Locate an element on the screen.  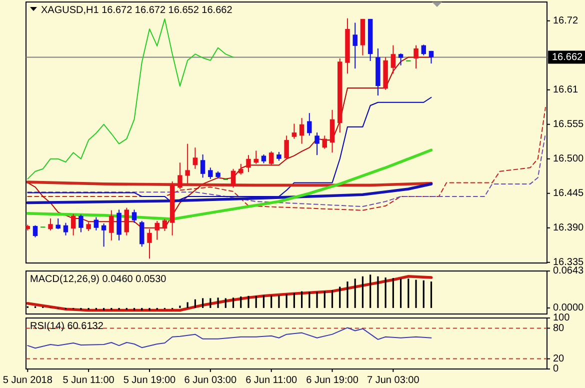
y-tick-label: 16.500 is located at coordinates (568, 158).